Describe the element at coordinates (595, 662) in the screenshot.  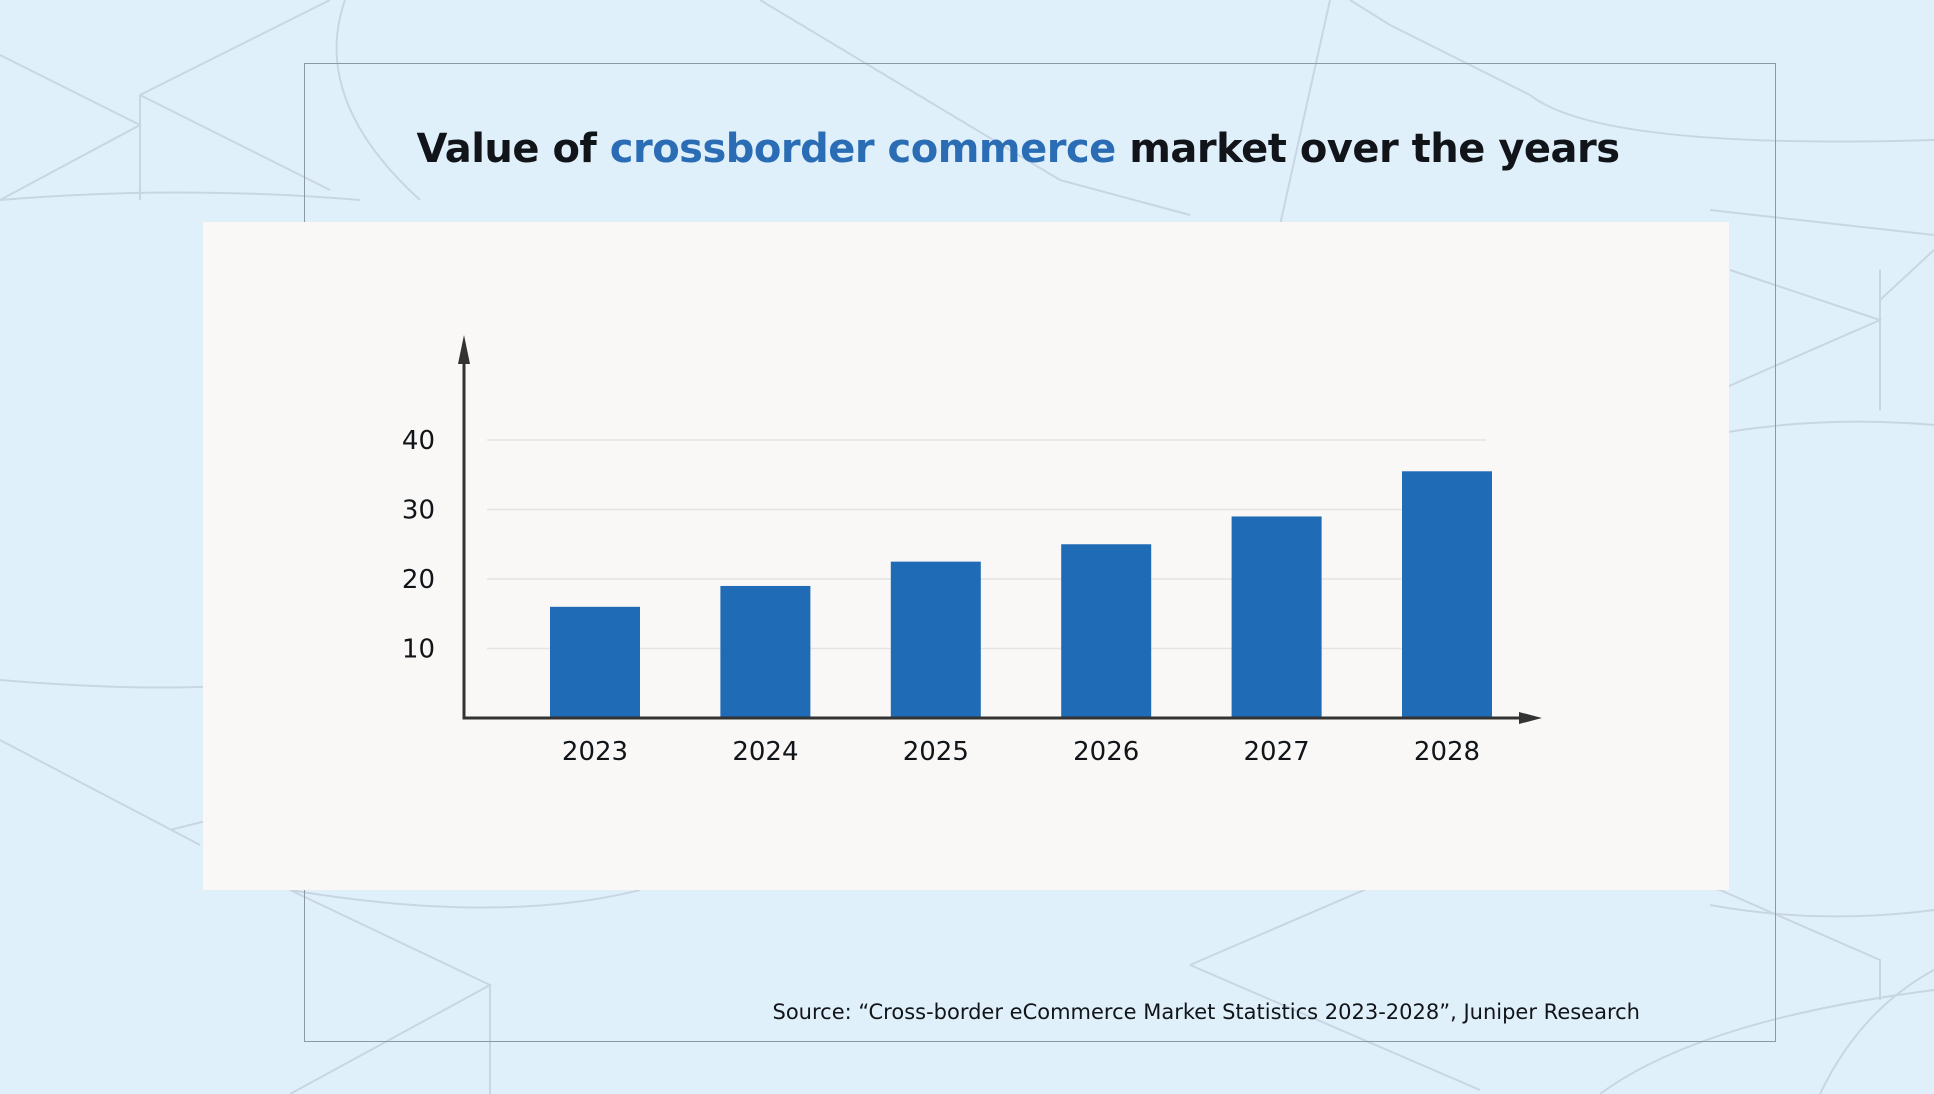
I see `bar-2023` at that location.